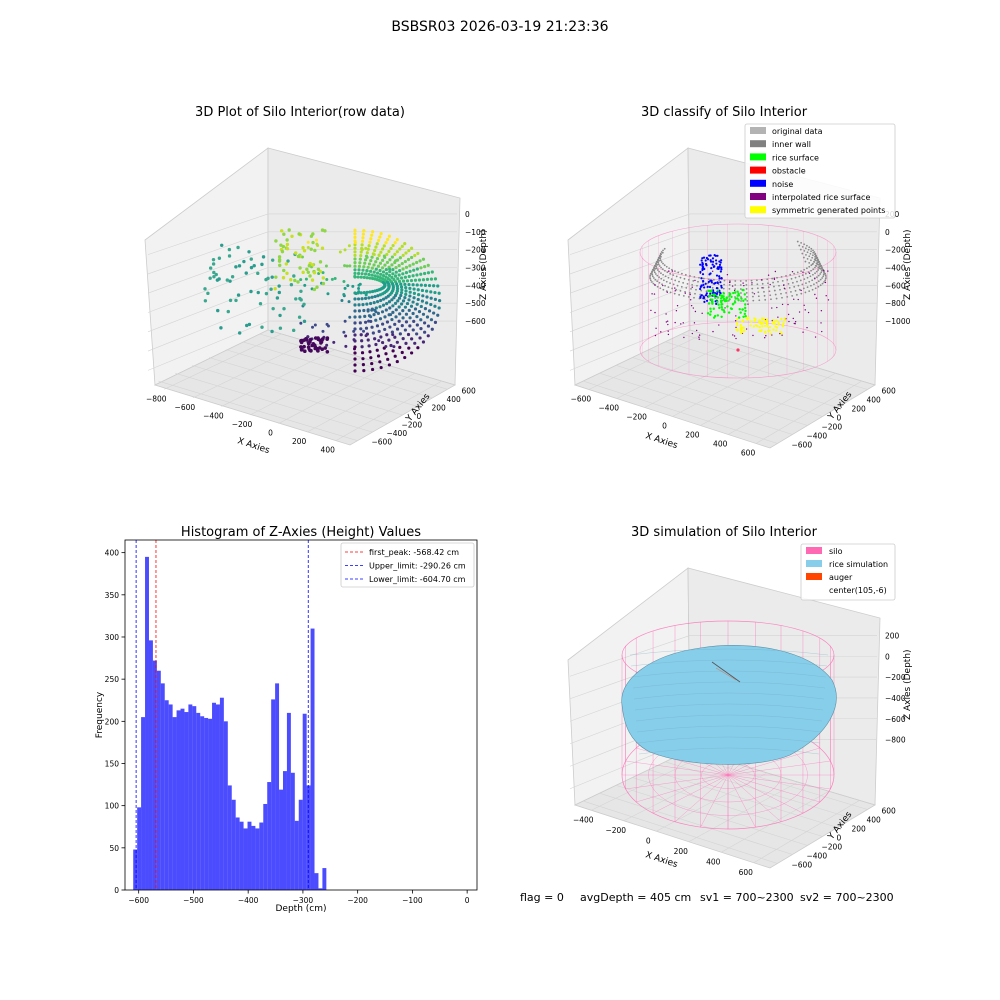 The height and width of the screenshot is (1000, 1000). Describe the element at coordinates (859, 409) in the screenshot. I see `y-tick-label: 200` at that location.